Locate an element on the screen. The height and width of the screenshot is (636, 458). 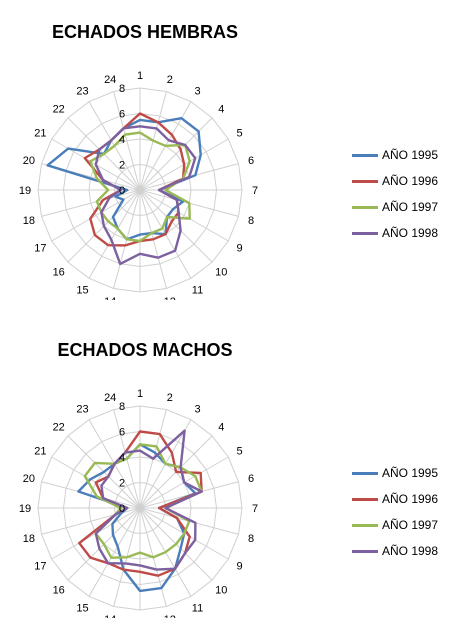
chart-title: ECHADOS HEMBRAS is located at coordinates (144, 32).